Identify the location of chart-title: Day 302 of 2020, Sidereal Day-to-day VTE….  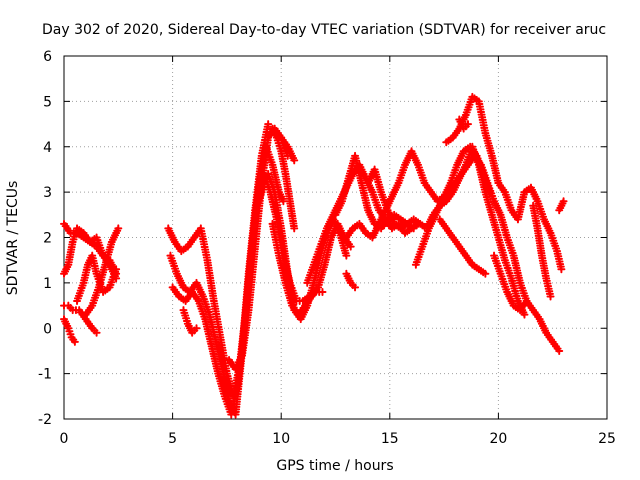
(324, 30).